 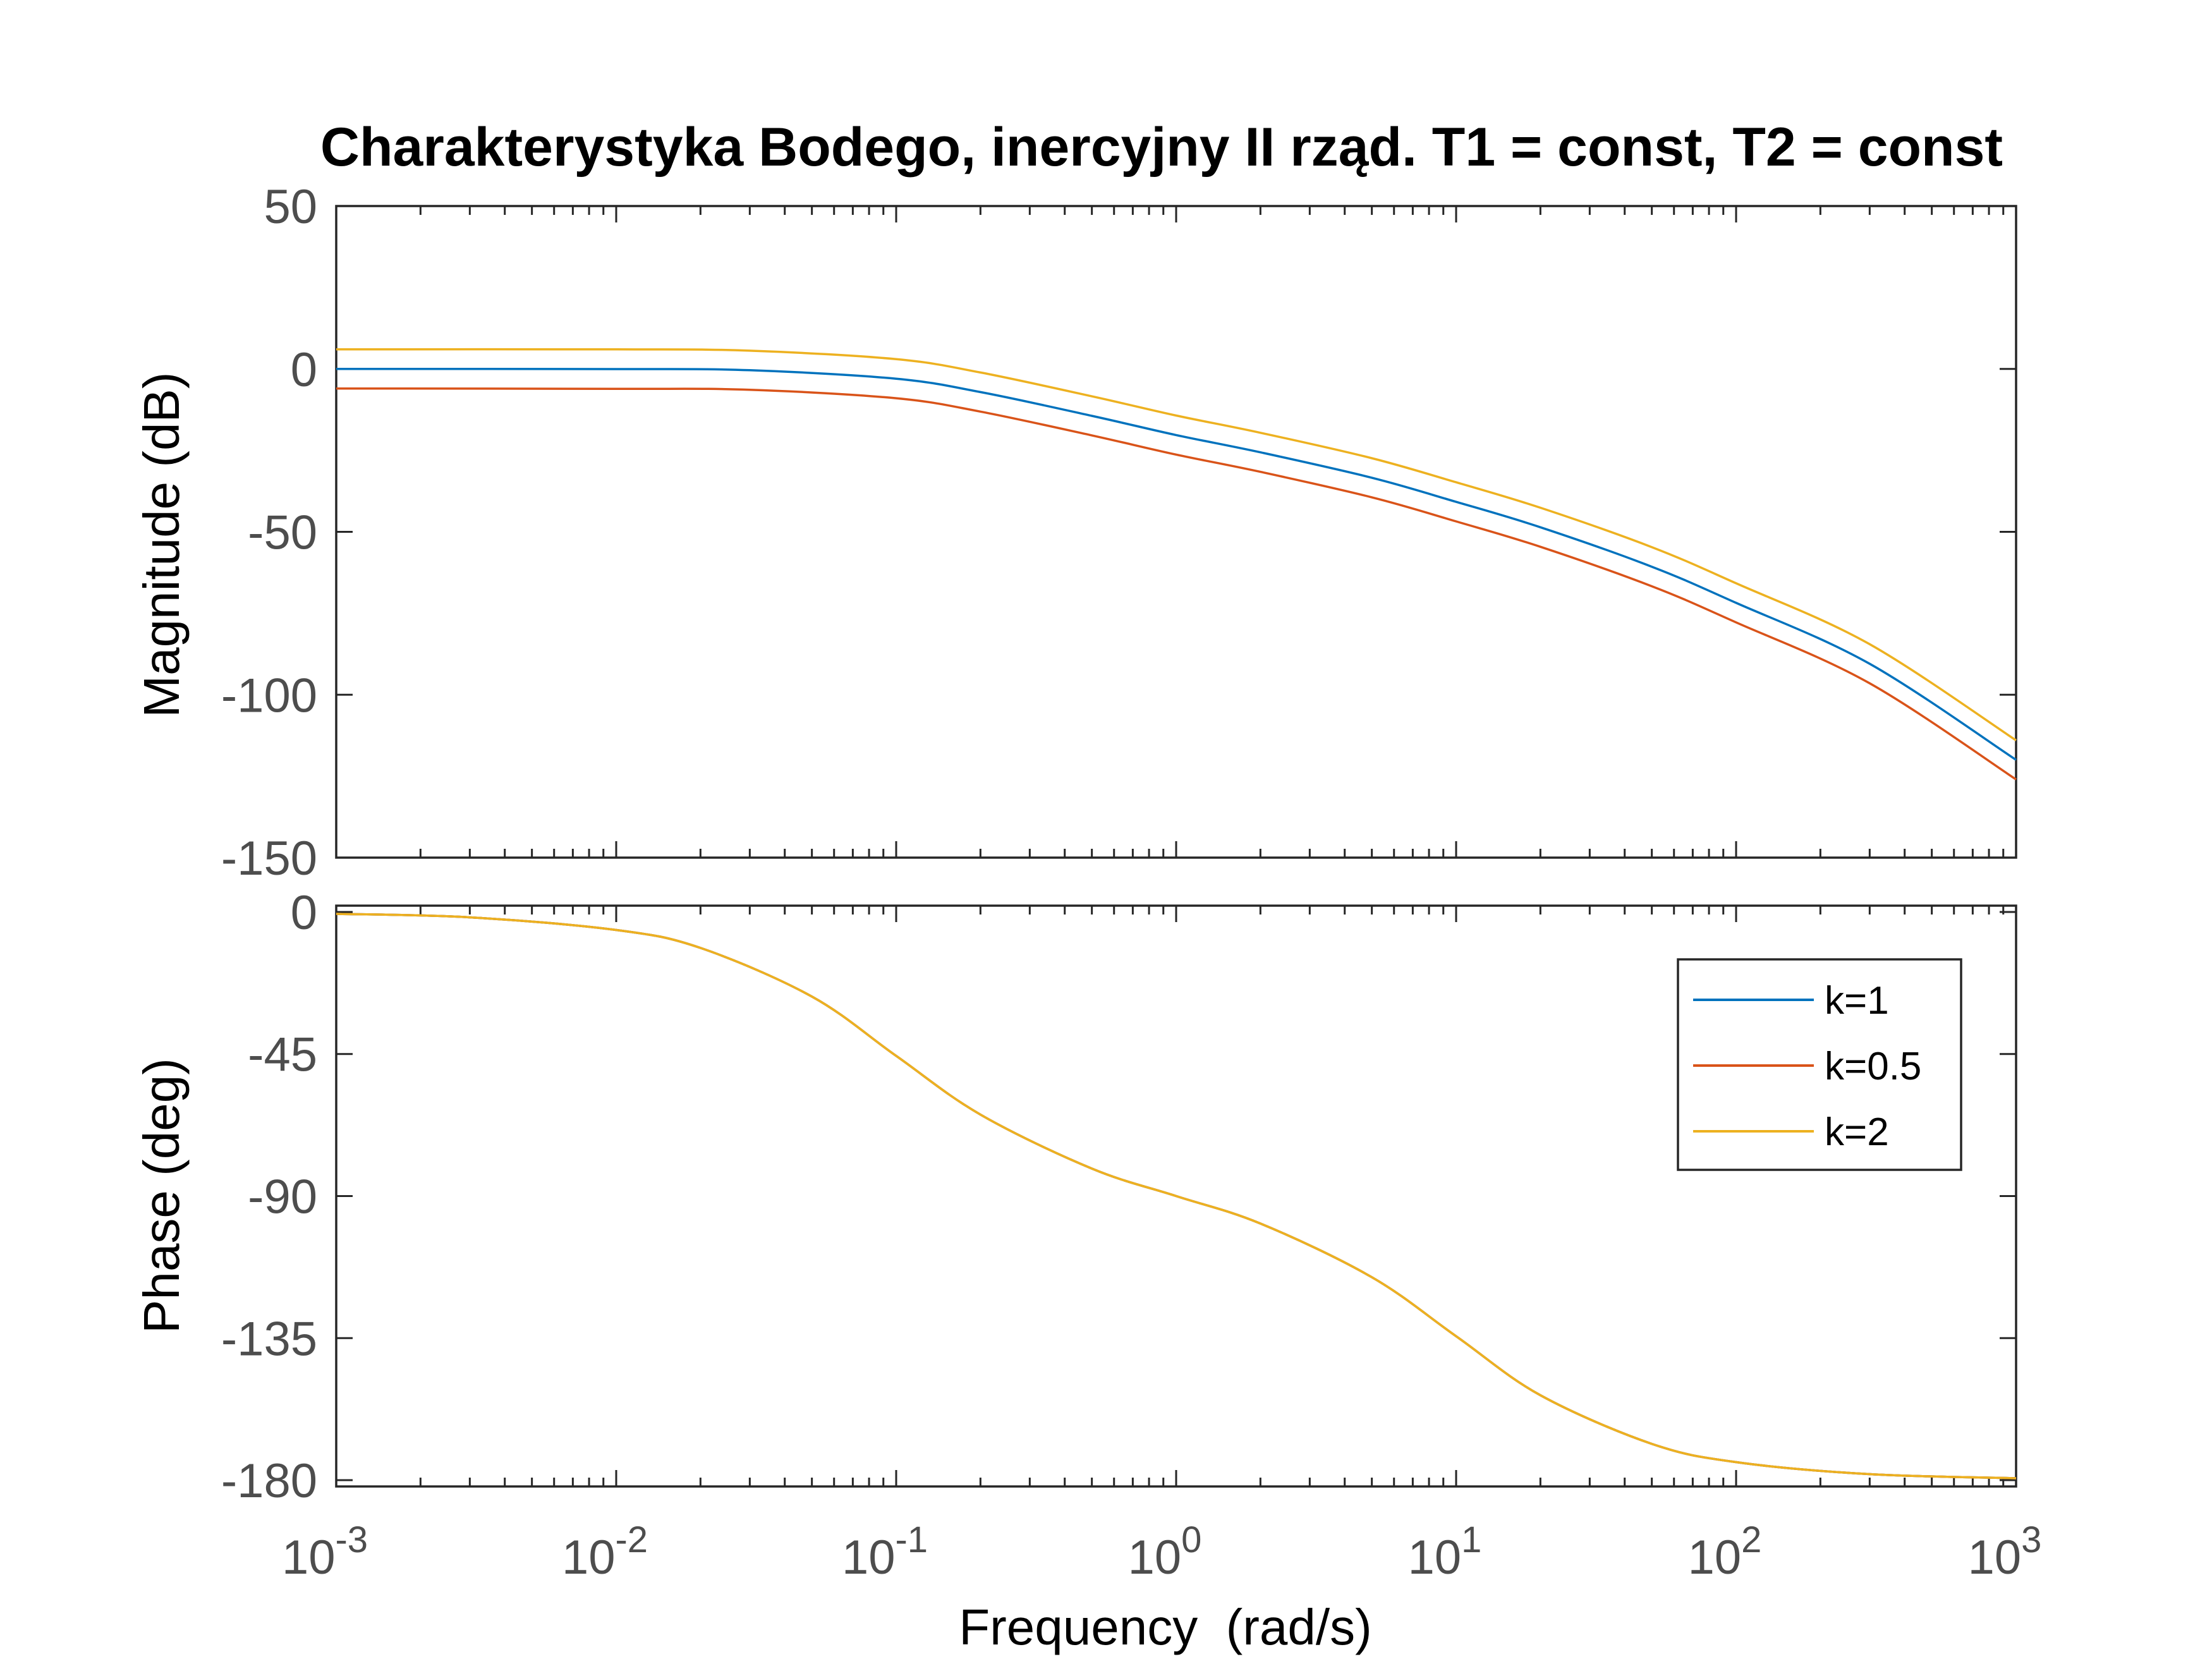 What do you see at coordinates (1725, 1552) in the screenshot?
I see `frequency-tick-label: 10²` at bounding box center [1725, 1552].